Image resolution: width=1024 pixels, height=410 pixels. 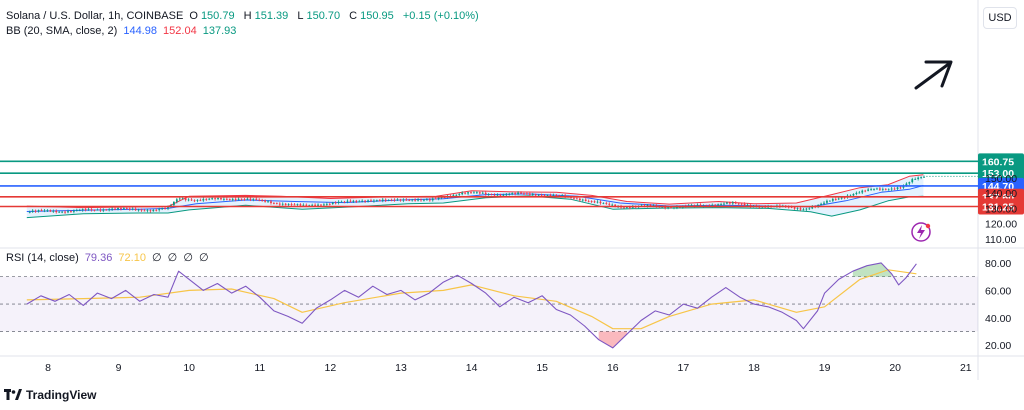 What do you see at coordinates (109, 258) in the screenshot?
I see `rsi-legend: RSI (14, close) 79.36 72.10 ∅ ∅ ∅ ∅` at bounding box center [109, 258].